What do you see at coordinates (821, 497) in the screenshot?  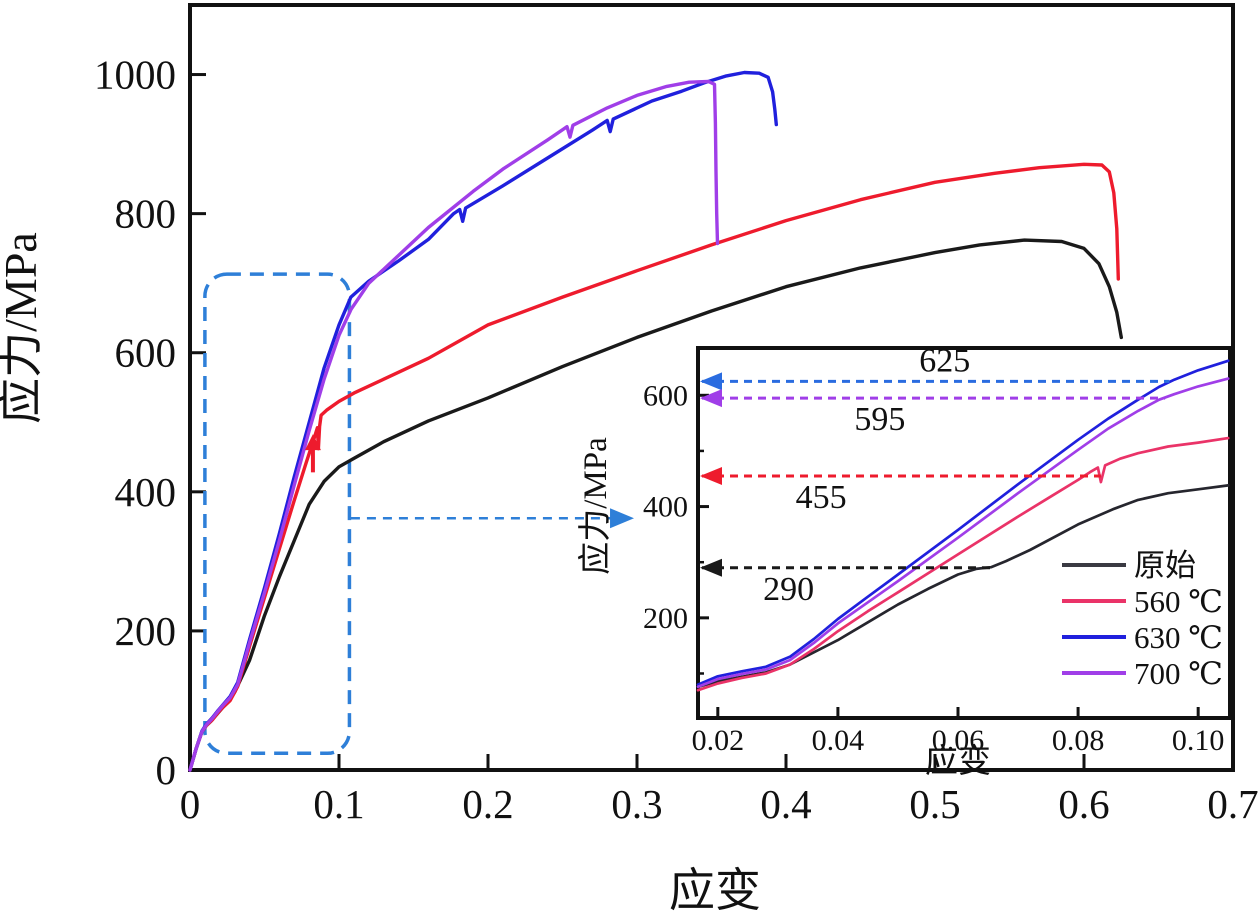 I see `yield-value-label: 455` at bounding box center [821, 497].